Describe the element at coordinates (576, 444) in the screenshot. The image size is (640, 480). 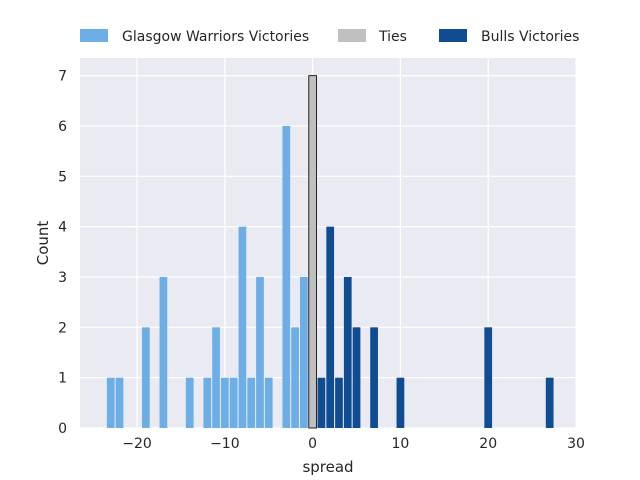
I see `x-tick-label: 30` at that location.